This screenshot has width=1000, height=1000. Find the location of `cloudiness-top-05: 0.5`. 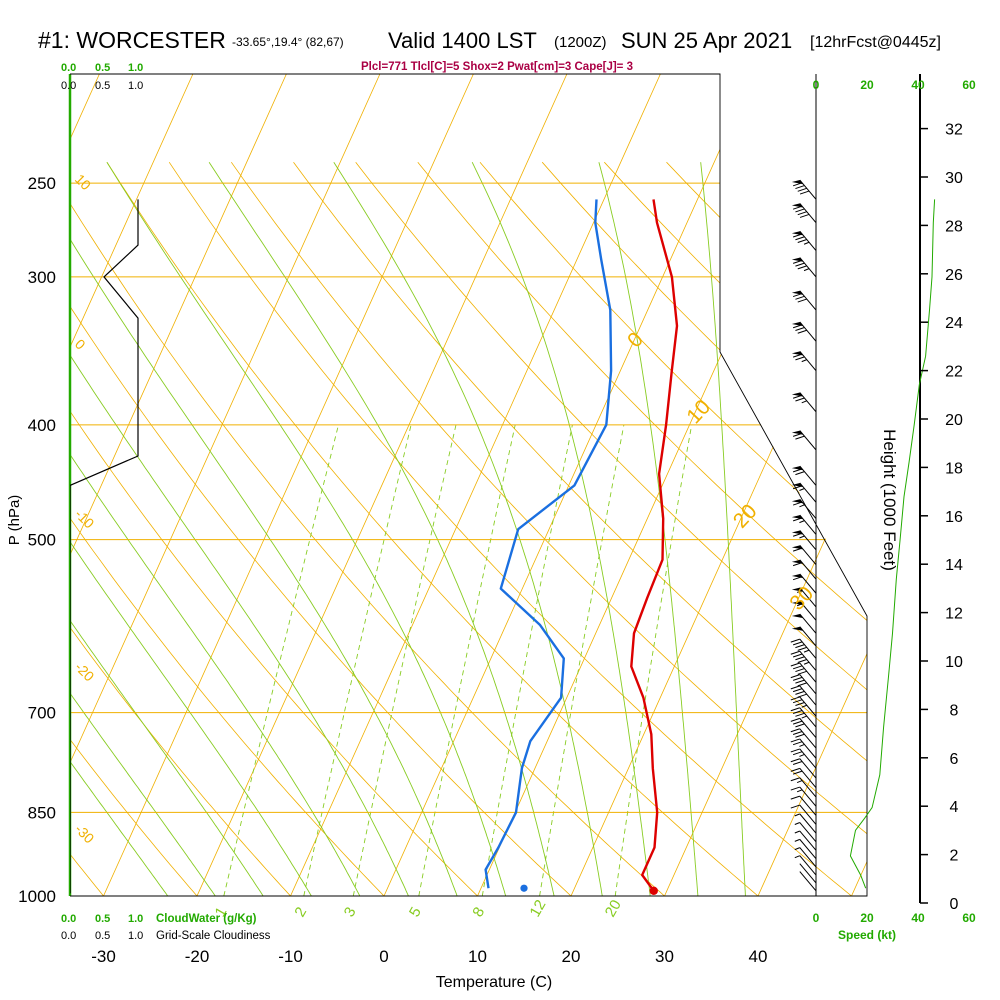

cloudiness-top-05: 0.5 is located at coordinates (102, 86).